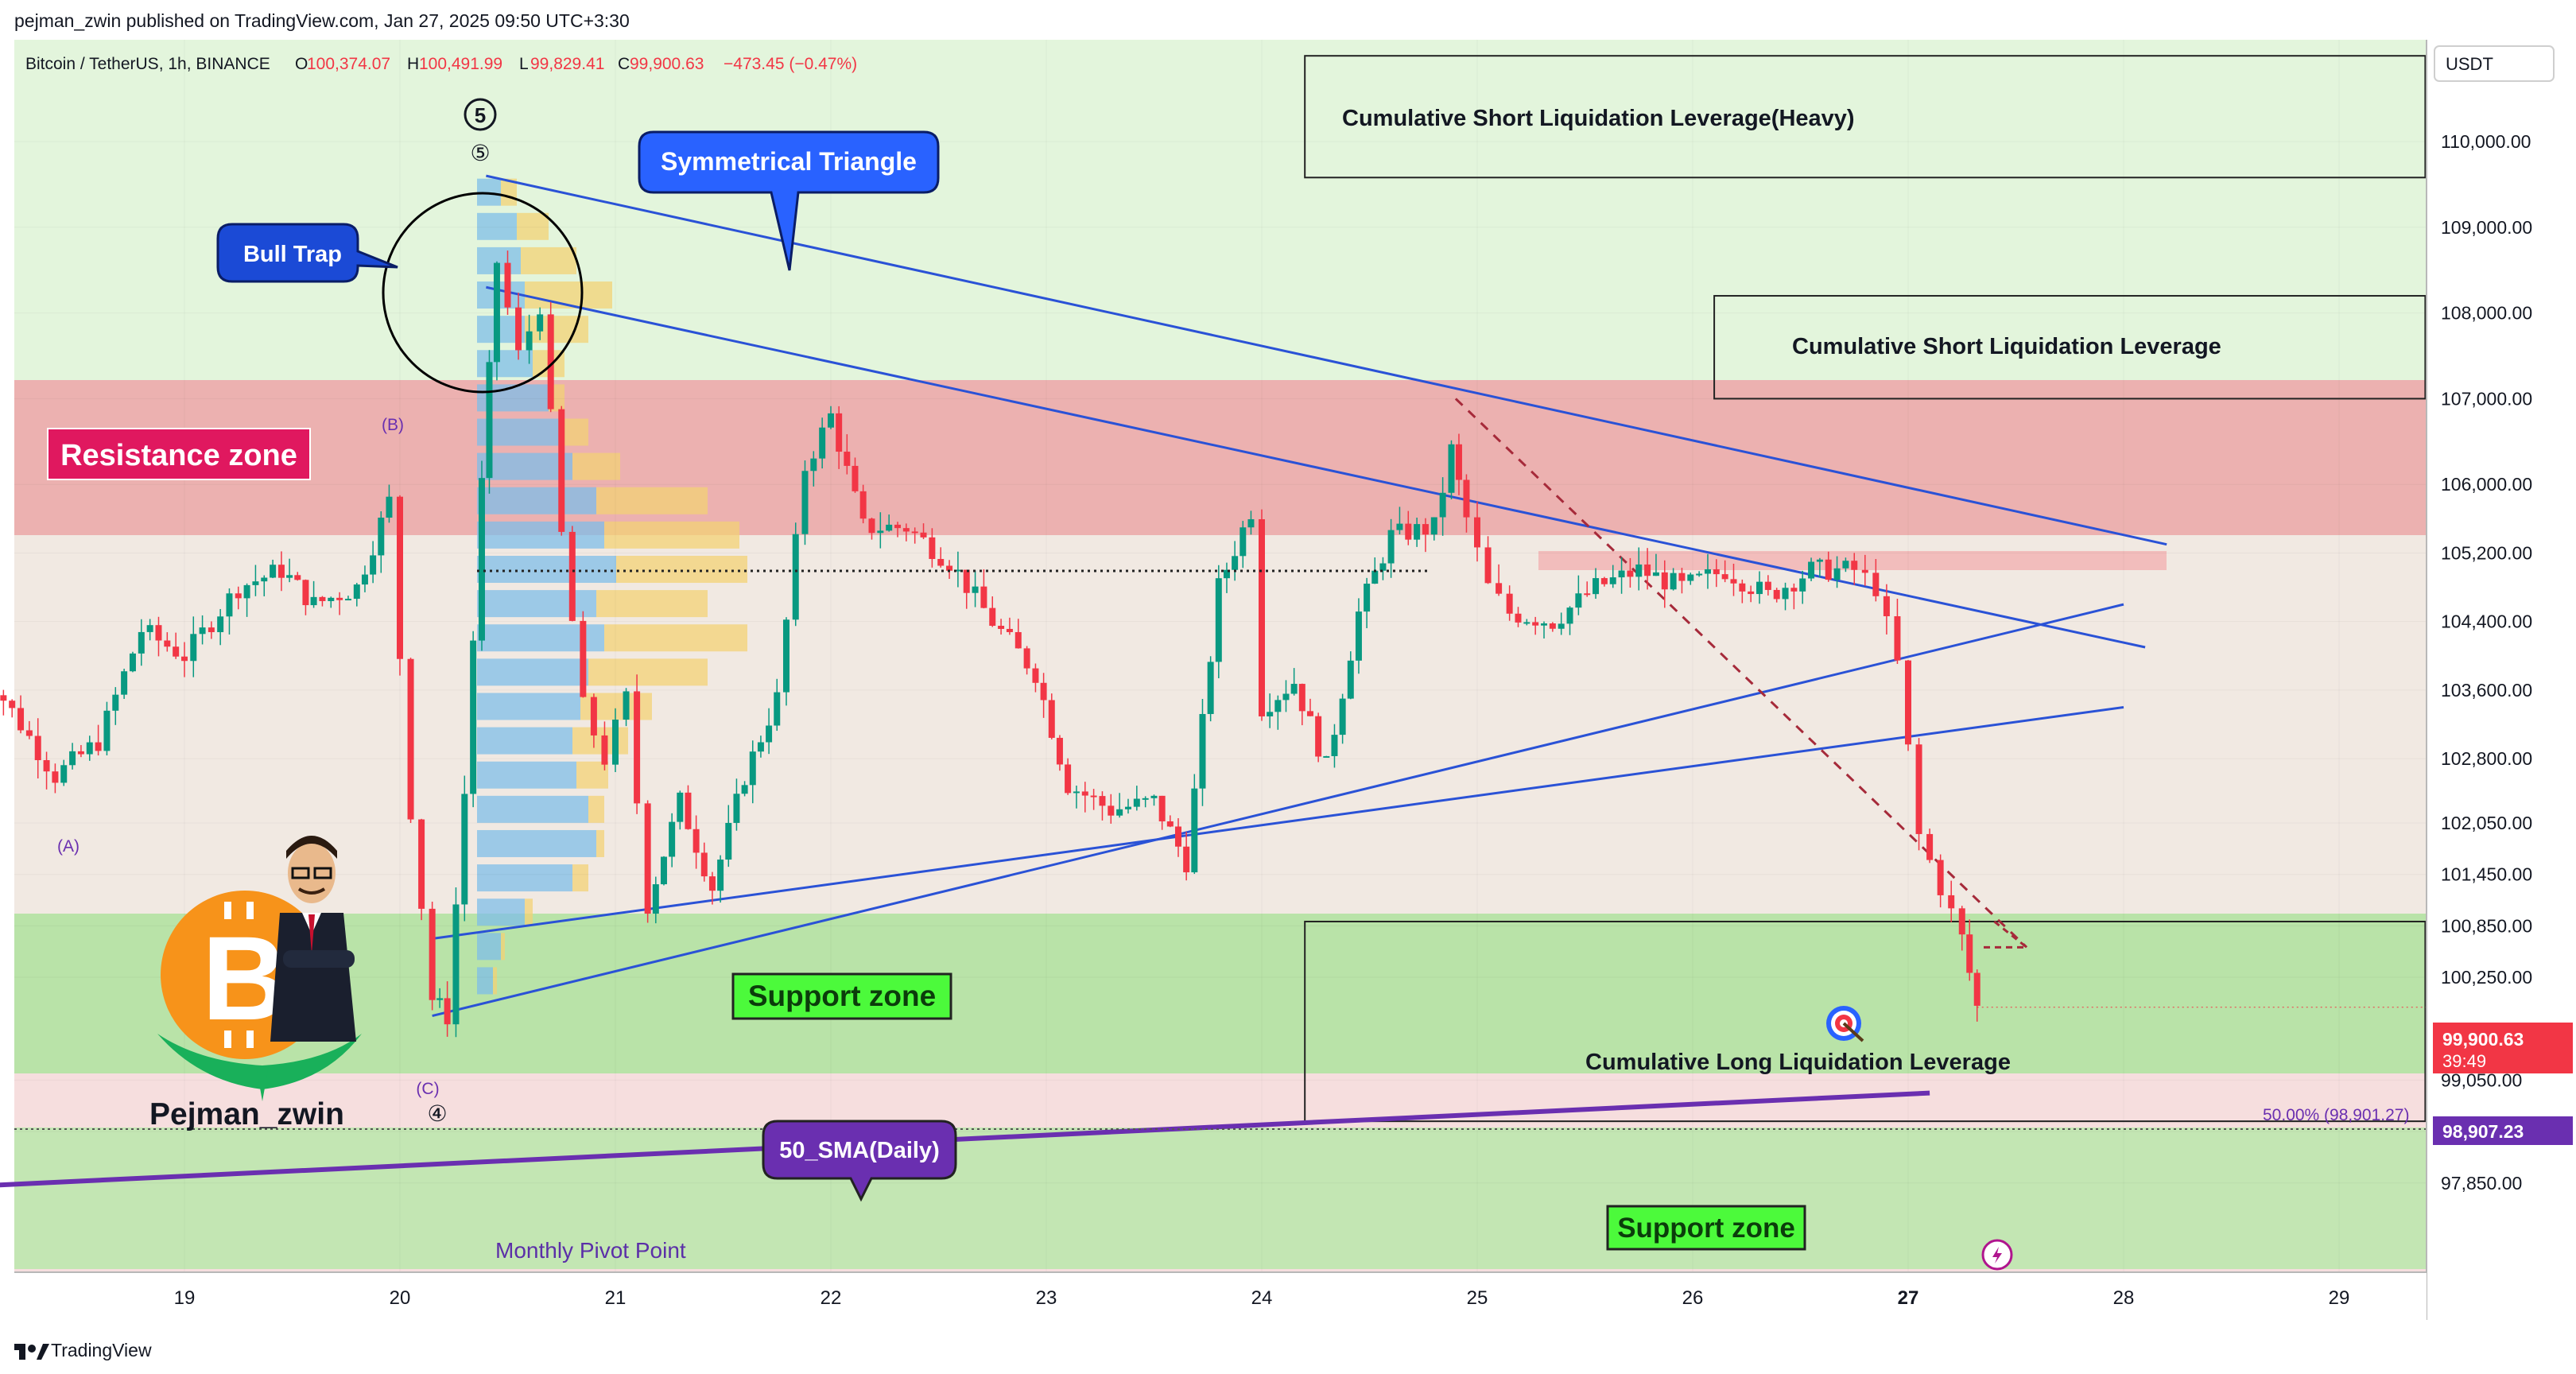 Image resolution: width=2576 pixels, height=1374 pixels. I want to click on currency-label: USDT, so click(2470, 64).